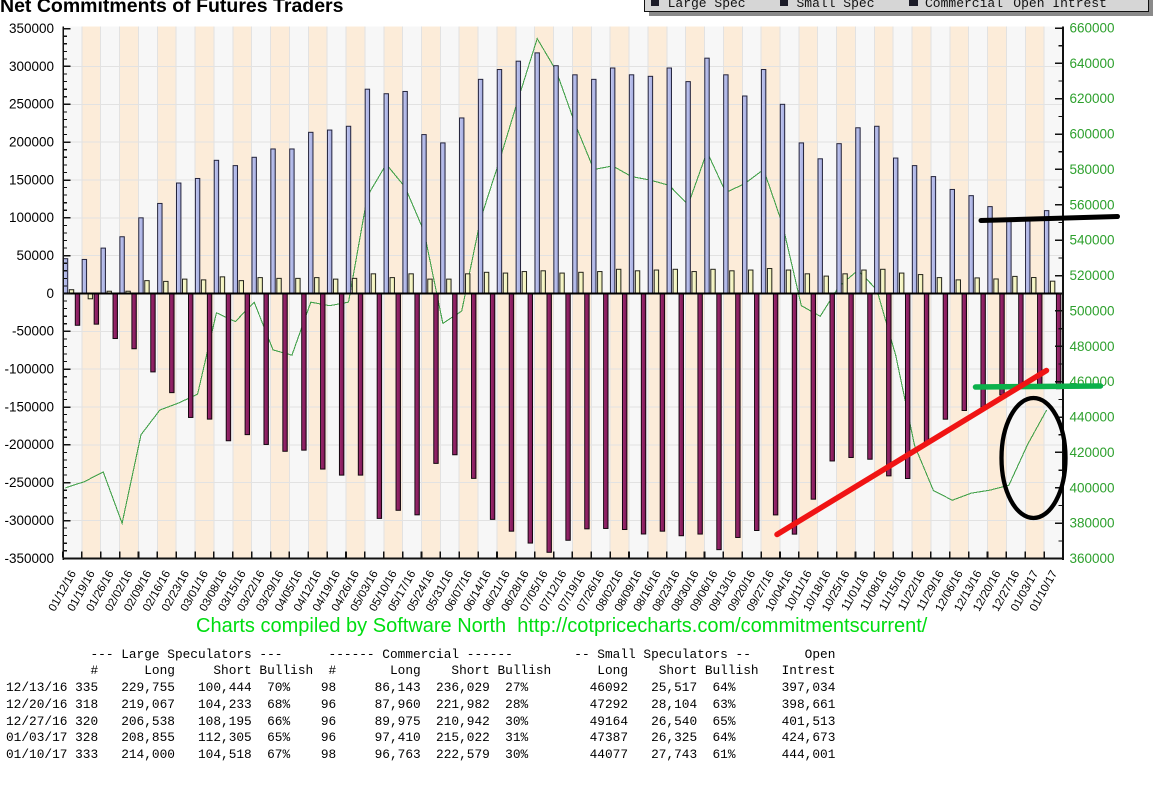 The image size is (1153, 812). Describe the element at coordinates (33, 331) in the screenshot. I see `svg-text: -50000` at that location.